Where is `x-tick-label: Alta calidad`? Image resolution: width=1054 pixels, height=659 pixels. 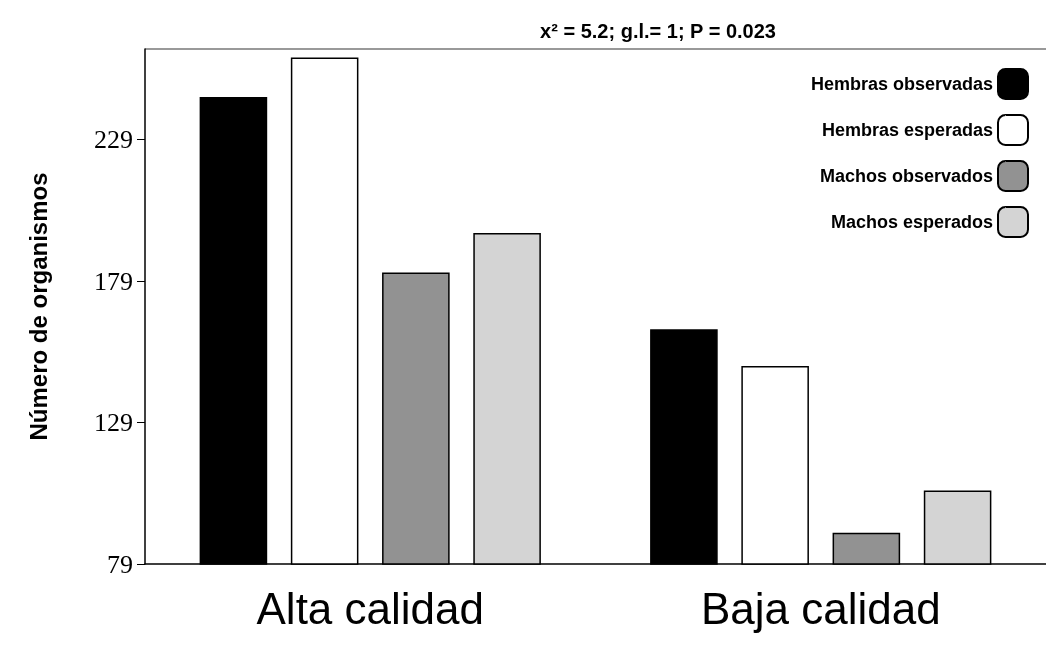
x-tick-label: Alta calidad is located at coordinates (370, 608).